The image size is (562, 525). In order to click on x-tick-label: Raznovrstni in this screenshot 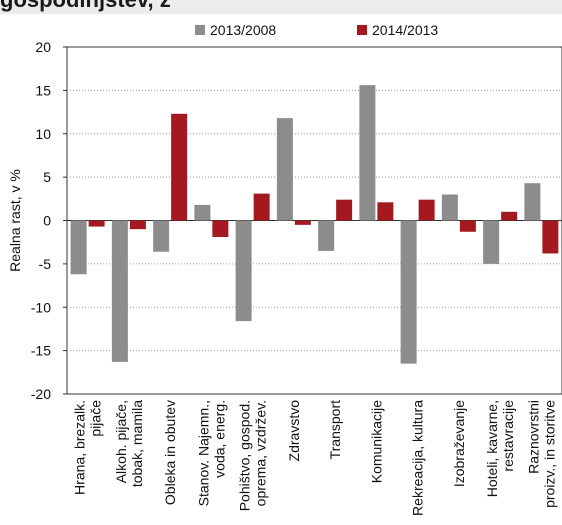, I will do `click(533, 437)`.